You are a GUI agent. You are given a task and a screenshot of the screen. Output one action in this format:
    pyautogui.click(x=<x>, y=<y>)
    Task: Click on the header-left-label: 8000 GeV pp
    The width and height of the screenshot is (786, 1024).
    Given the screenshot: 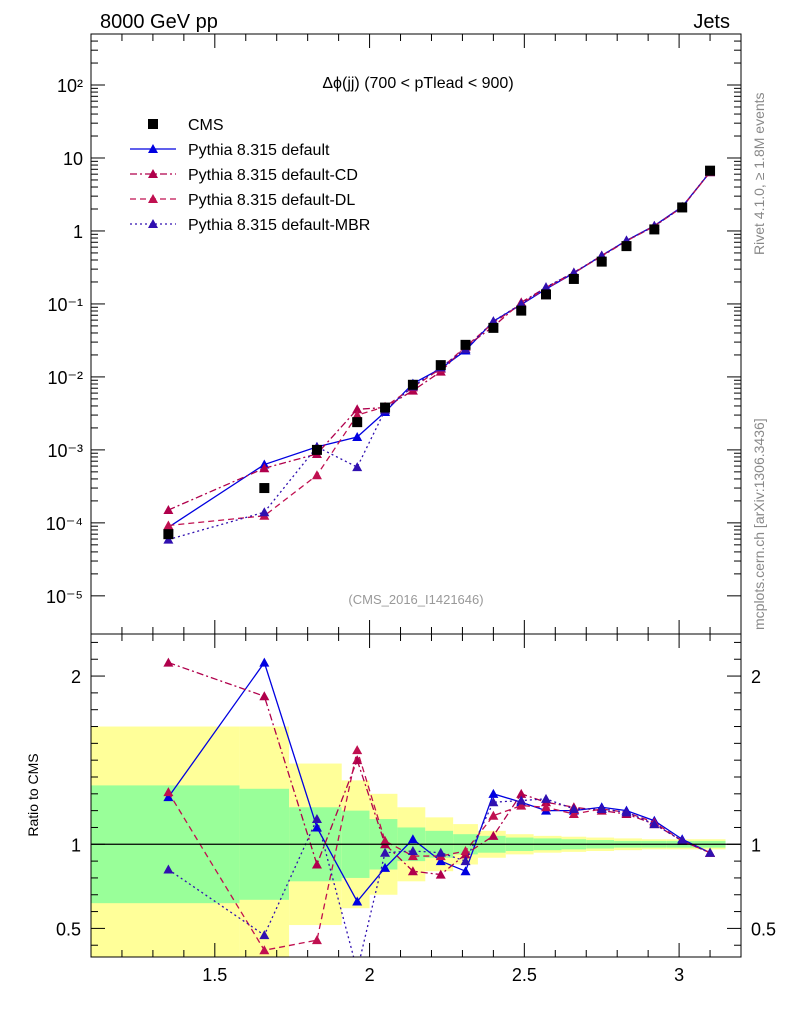 What is the action you would take?
    pyautogui.click(x=159, y=22)
    